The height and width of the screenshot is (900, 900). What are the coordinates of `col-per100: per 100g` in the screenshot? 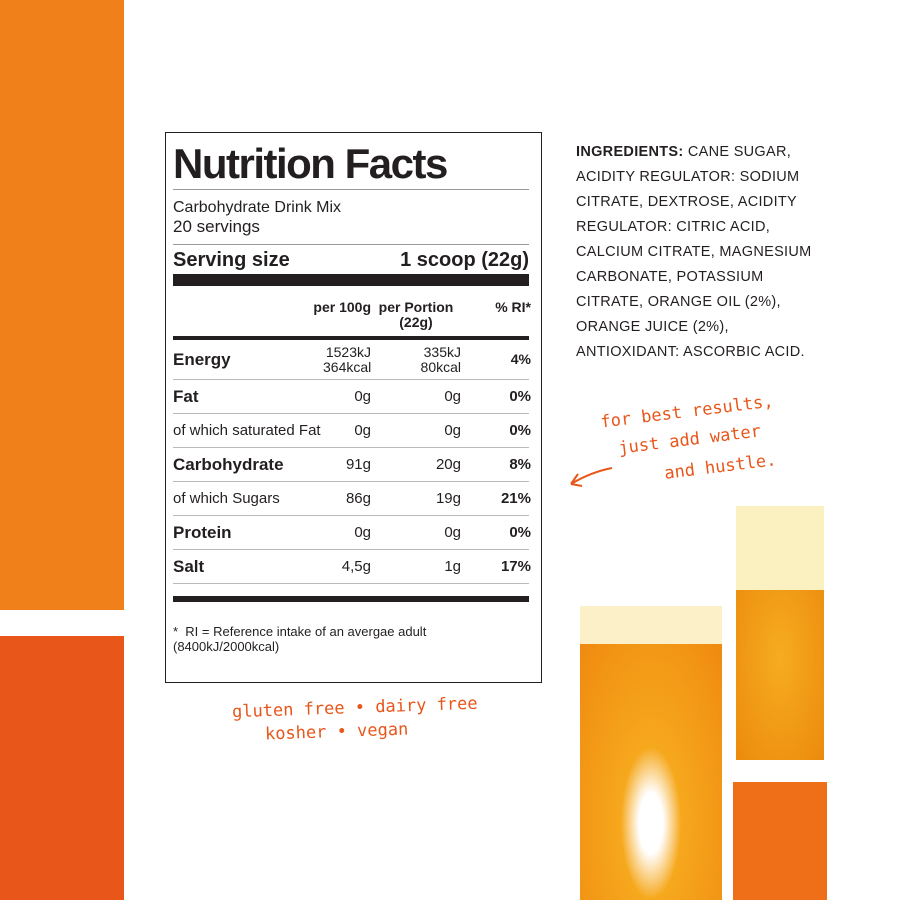 It's located at (342, 307).